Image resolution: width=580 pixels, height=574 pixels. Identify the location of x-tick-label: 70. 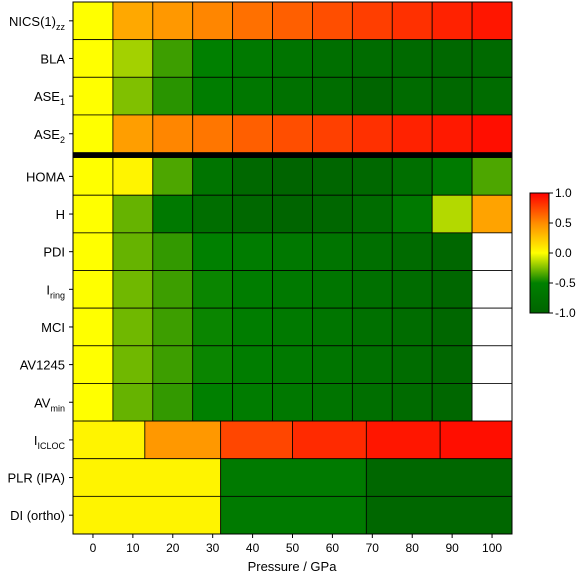
(373, 548).